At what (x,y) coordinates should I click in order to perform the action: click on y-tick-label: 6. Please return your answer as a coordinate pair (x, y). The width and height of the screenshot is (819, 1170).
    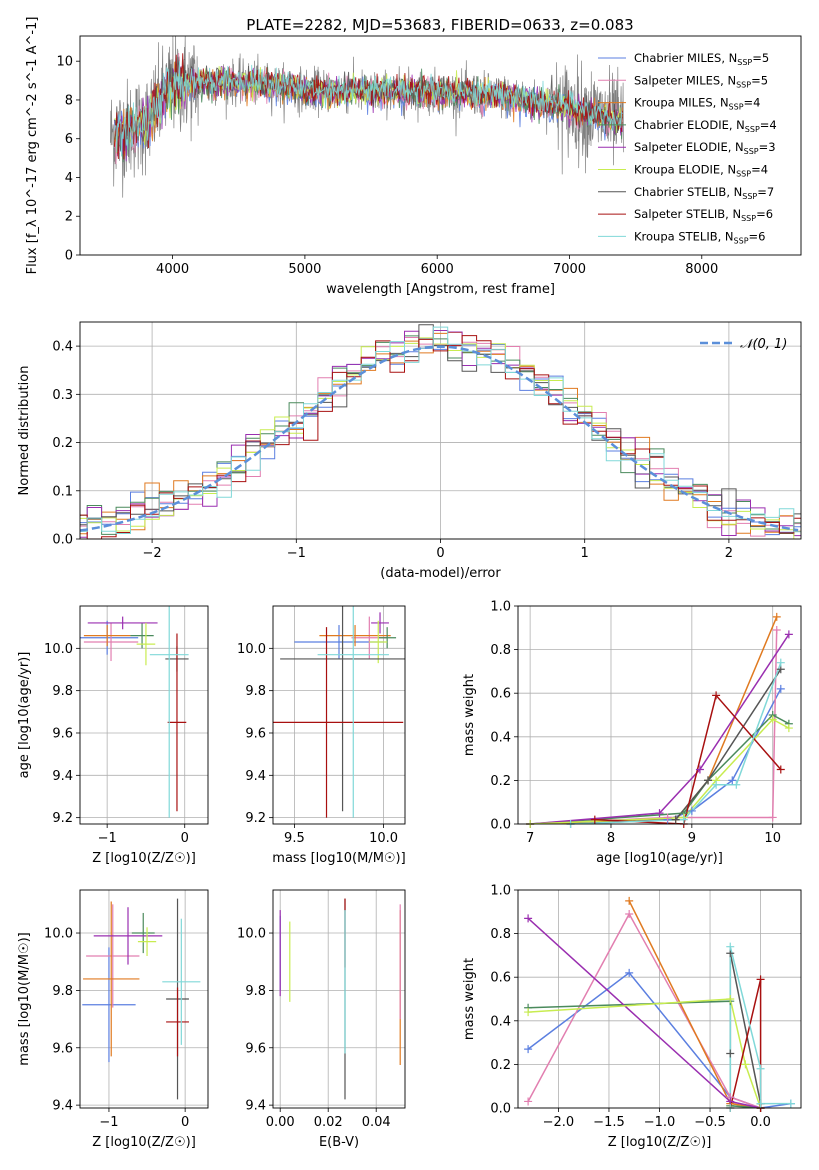
    Looking at the image, I should click on (69, 139).